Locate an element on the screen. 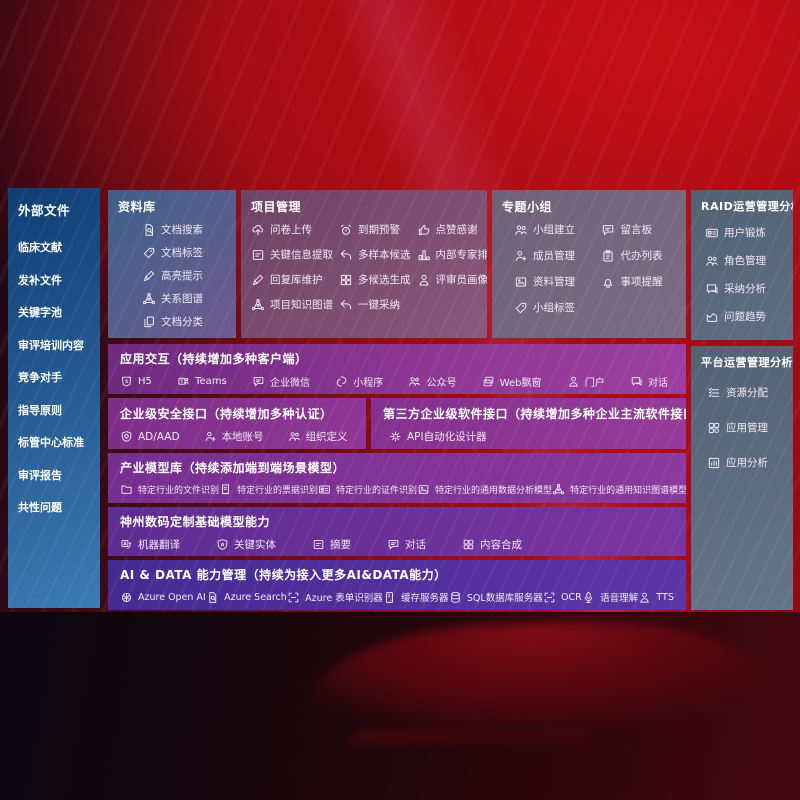 The height and width of the screenshot is (800, 800). feature-item: 特定行业的证件识别 is located at coordinates (367, 489).